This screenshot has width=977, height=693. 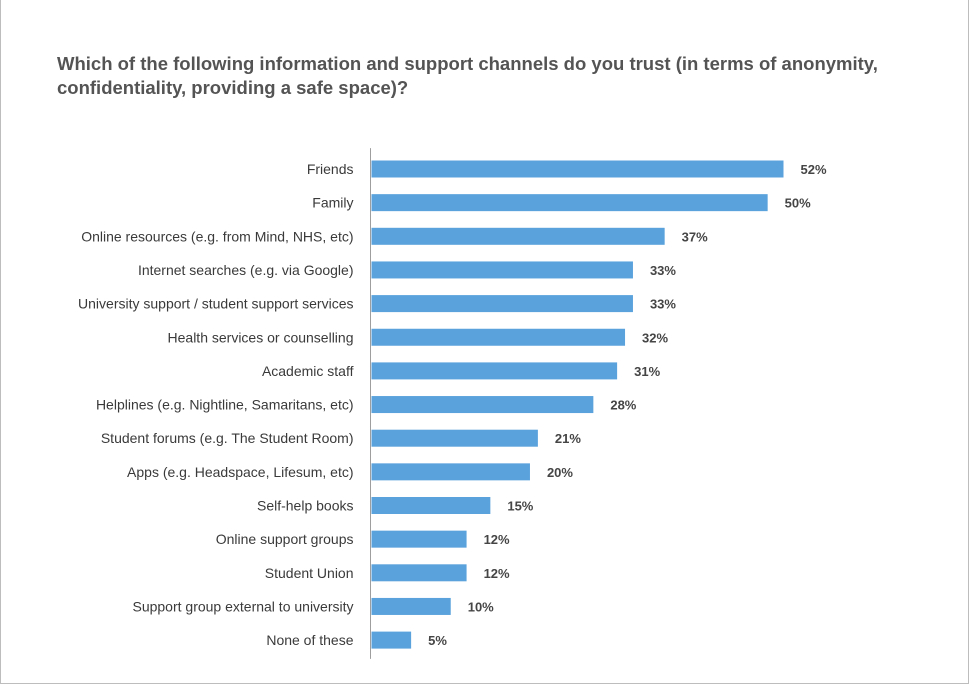 What do you see at coordinates (814, 169) in the screenshot?
I see `value-label: 52%` at bounding box center [814, 169].